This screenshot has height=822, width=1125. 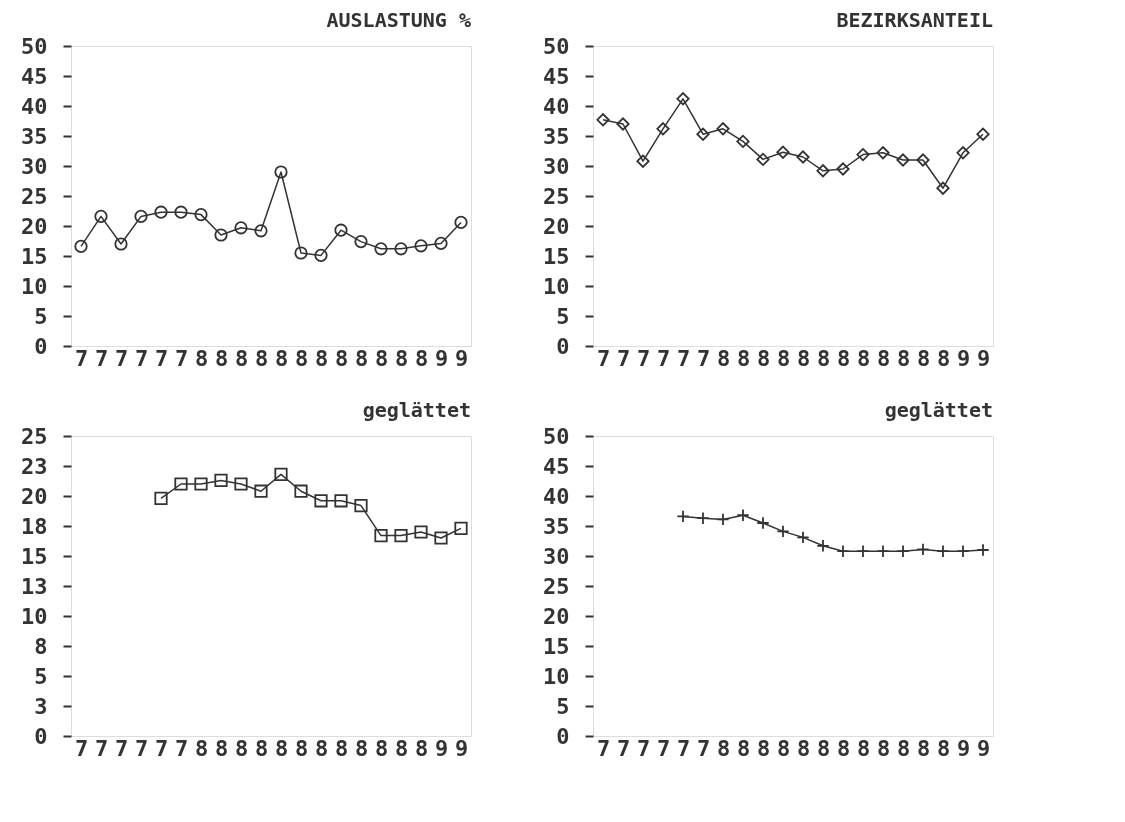 I want to click on chart-title: geglättet, so click(x=416, y=410).